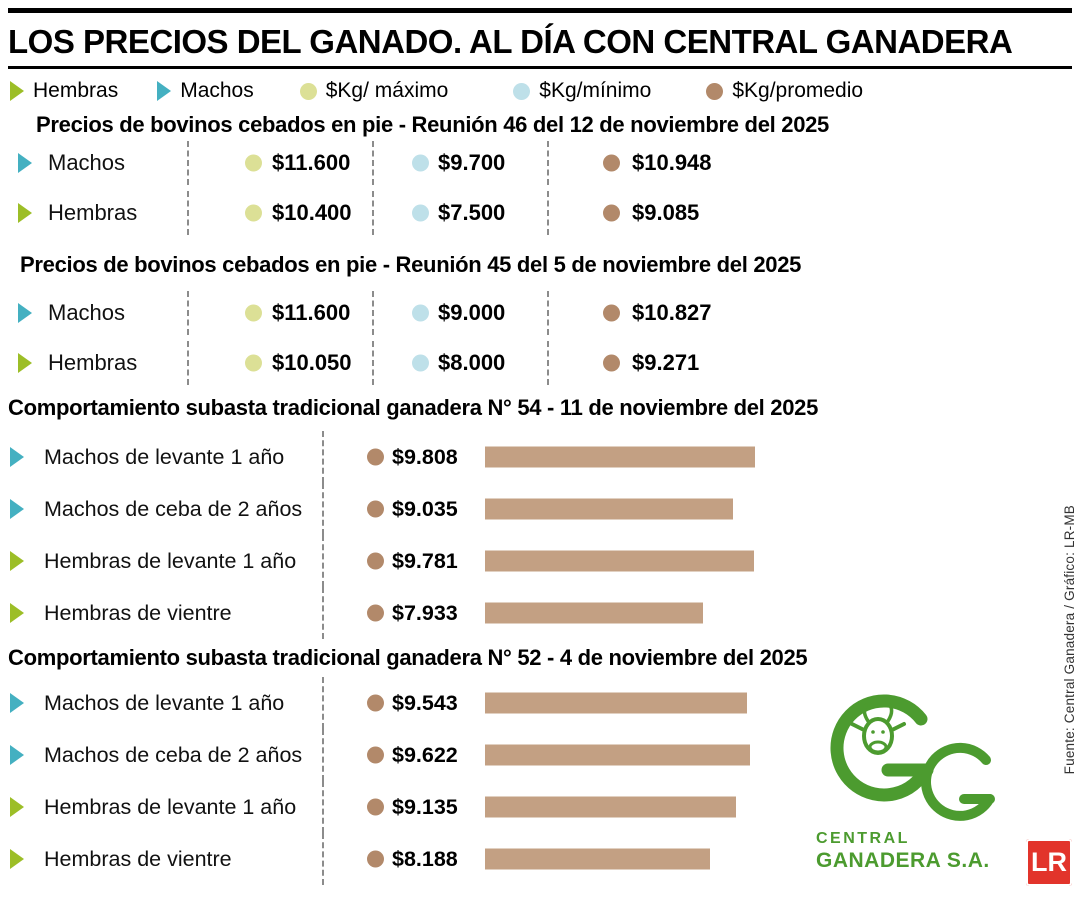 Image resolution: width=1080 pixels, height=908 pixels. Describe the element at coordinates (863, 838) in the screenshot. I see `logo-text-central: CENTRAL` at that location.